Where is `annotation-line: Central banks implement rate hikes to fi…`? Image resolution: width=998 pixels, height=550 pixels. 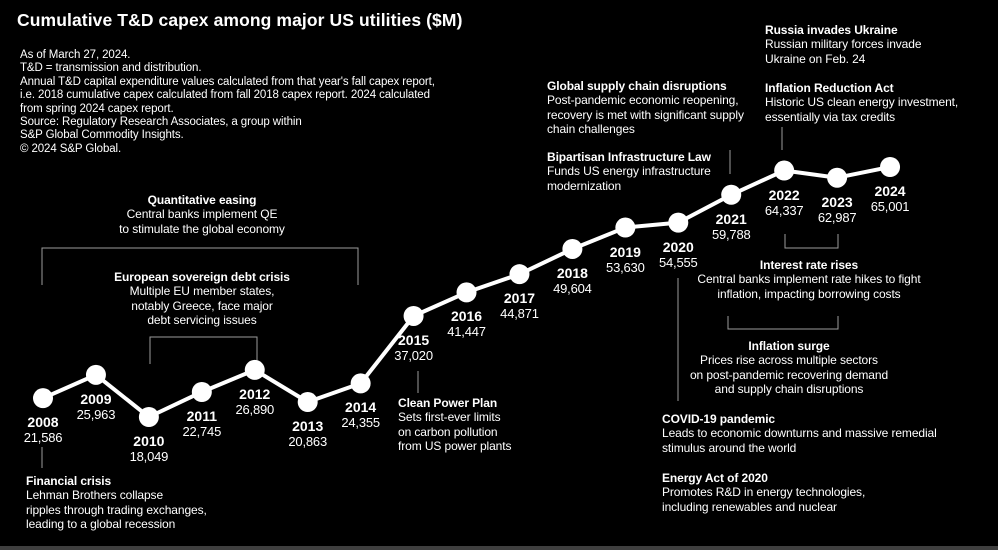 annotation-line: Central banks implement rate hikes to fi… is located at coordinates (809, 279).